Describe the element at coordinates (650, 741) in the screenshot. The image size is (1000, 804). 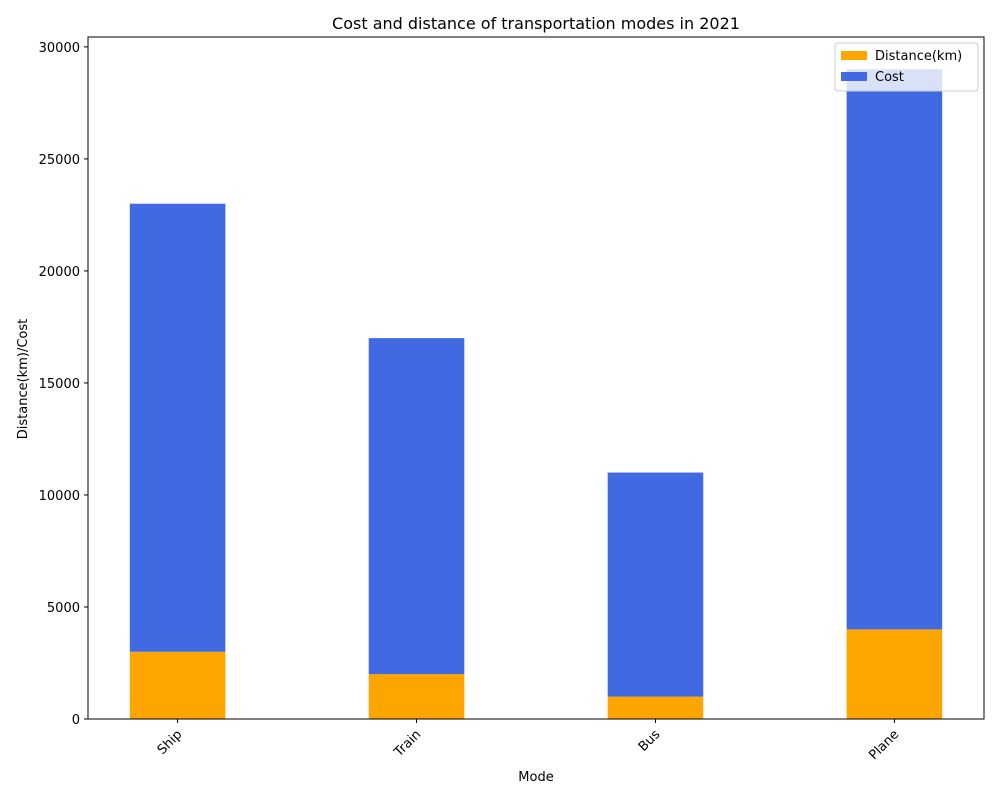
I see `x-tick-label-bus: Bus` at that location.